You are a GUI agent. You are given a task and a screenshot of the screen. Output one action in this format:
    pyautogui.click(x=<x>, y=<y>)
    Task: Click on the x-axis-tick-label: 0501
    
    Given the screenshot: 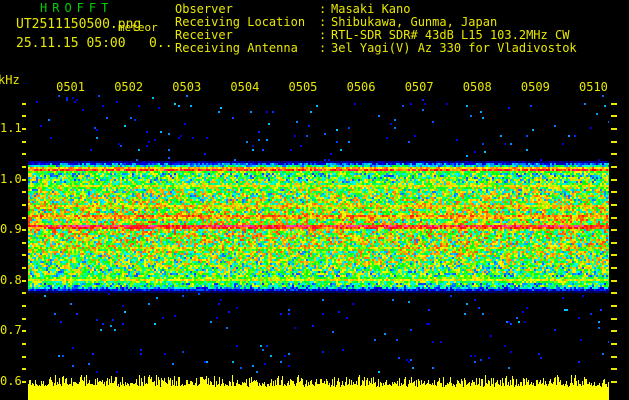 What is the action you would take?
    pyautogui.click(x=70, y=87)
    